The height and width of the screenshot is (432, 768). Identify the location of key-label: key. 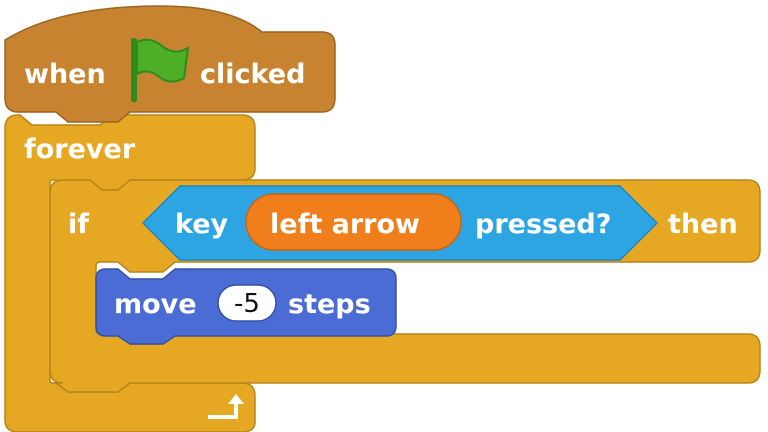
(202, 224).